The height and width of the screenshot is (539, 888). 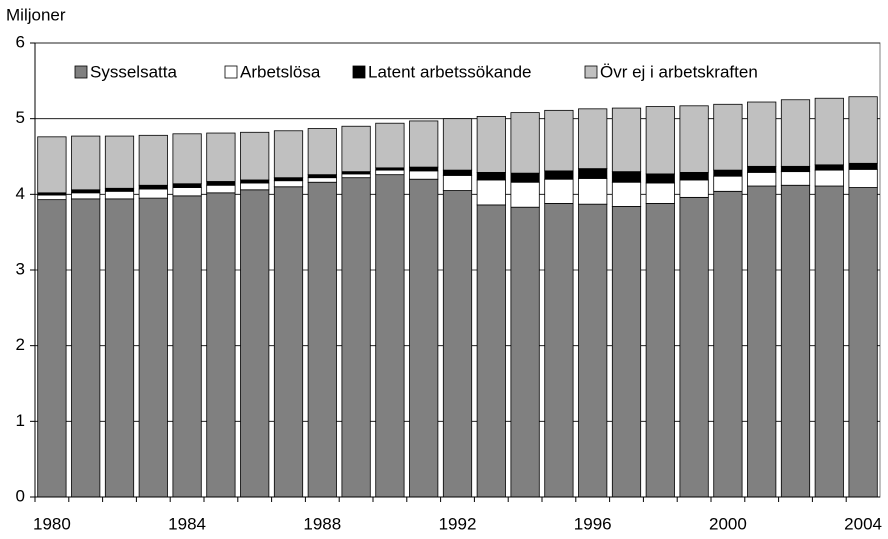 I want to click on y-axis-title: Miljoner, so click(x=36, y=14).